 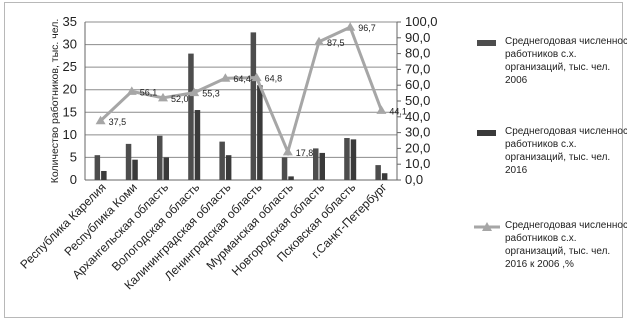 I want to click on y2-tick-label: 90,0, so click(x=417, y=37).